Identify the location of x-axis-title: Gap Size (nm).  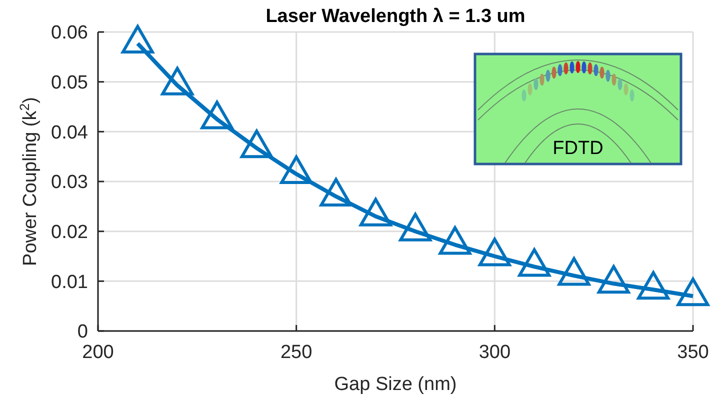
(395, 384).